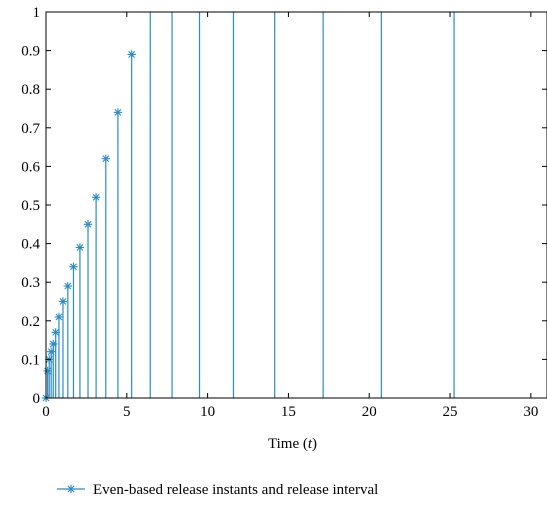 Image resolution: width=547 pixels, height=509 pixels. What do you see at coordinates (288, 444) in the screenshot?
I see `x-axis-title-prefix: Time (` at bounding box center [288, 444].